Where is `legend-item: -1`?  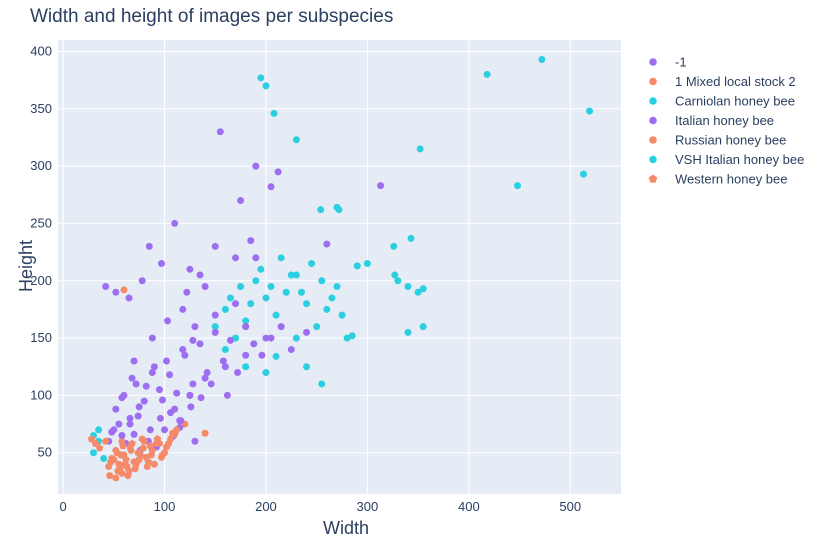 legend-item: -1 is located at coordinates (668, 62).